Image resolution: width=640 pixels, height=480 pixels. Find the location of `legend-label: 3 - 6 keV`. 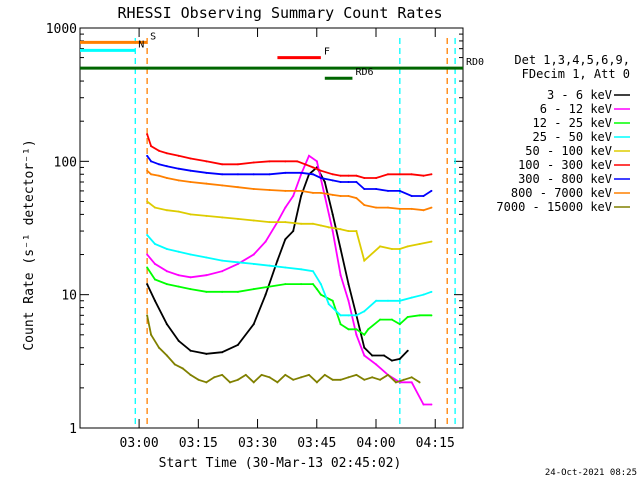

legend-label: 3 - 6 keV is located at coordinates (579, 95).